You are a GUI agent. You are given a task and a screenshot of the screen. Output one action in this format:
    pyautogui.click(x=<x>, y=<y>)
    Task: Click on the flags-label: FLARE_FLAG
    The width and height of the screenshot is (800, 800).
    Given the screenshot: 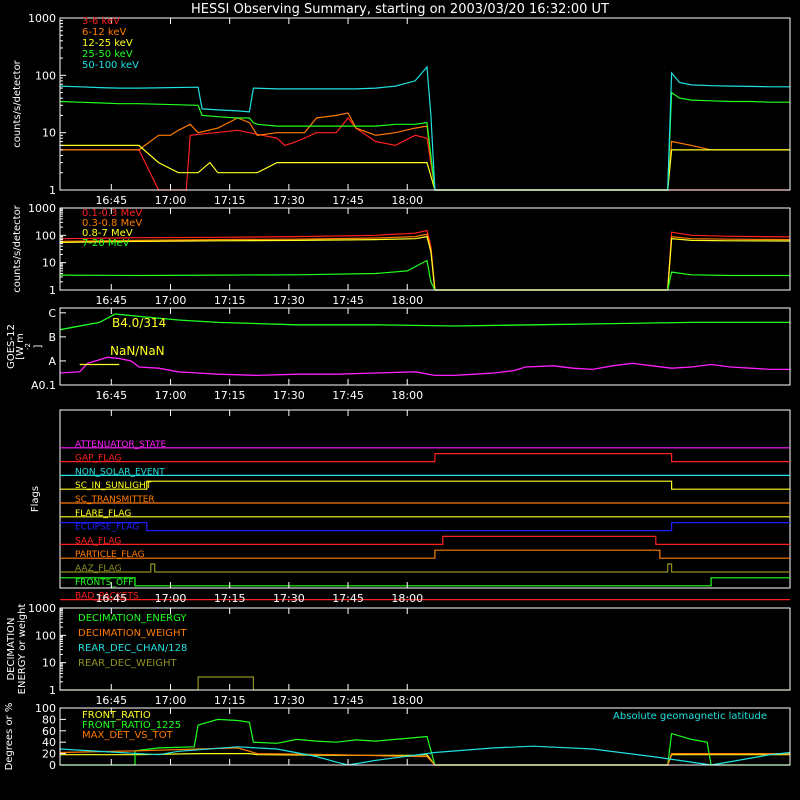 What is the action you would take?
    pyautogui.click(x=103, y=514)
    